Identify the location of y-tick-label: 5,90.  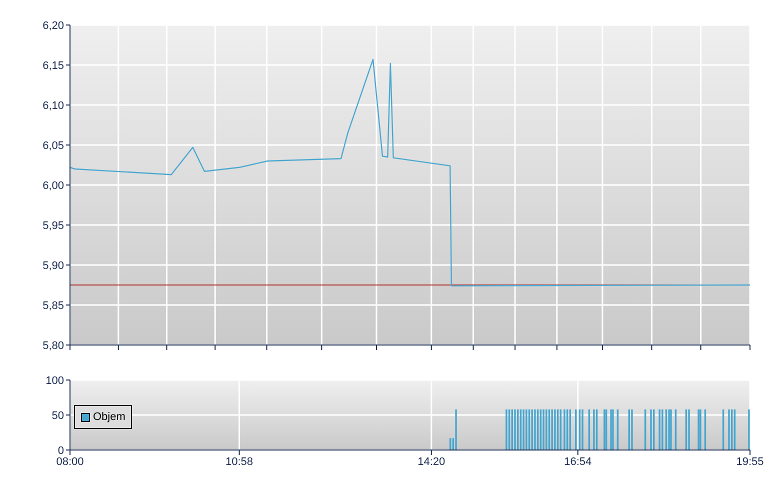
(53, 266).